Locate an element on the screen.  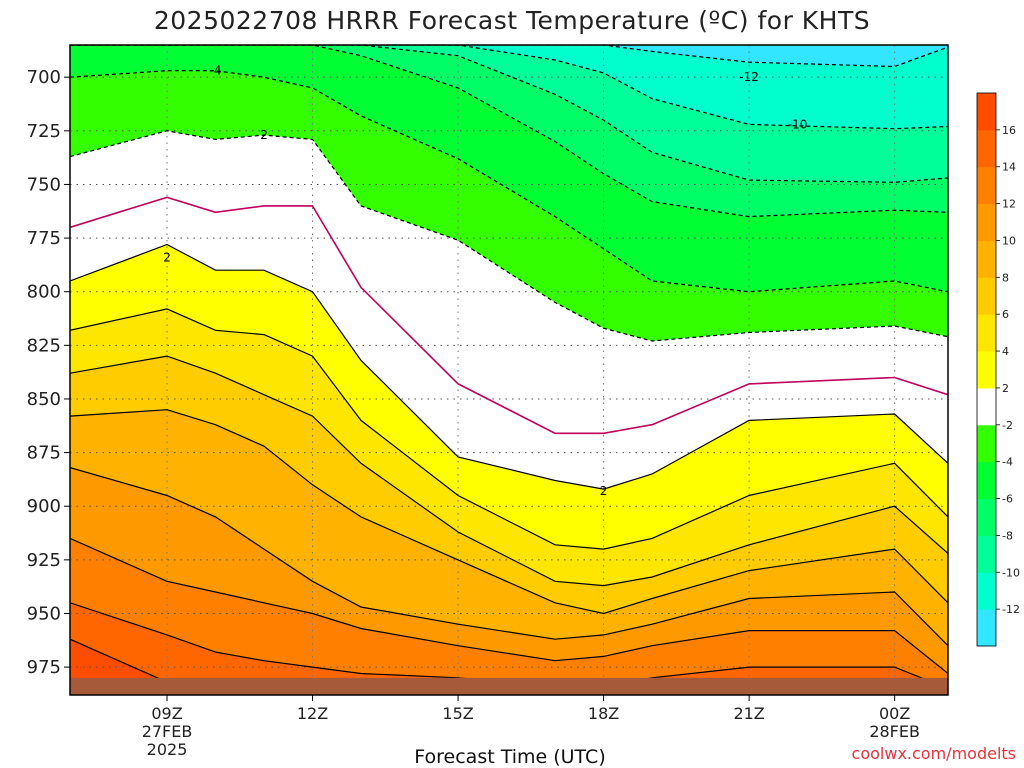
x-tick-label: 09Z is located at coordinates (166, 713).